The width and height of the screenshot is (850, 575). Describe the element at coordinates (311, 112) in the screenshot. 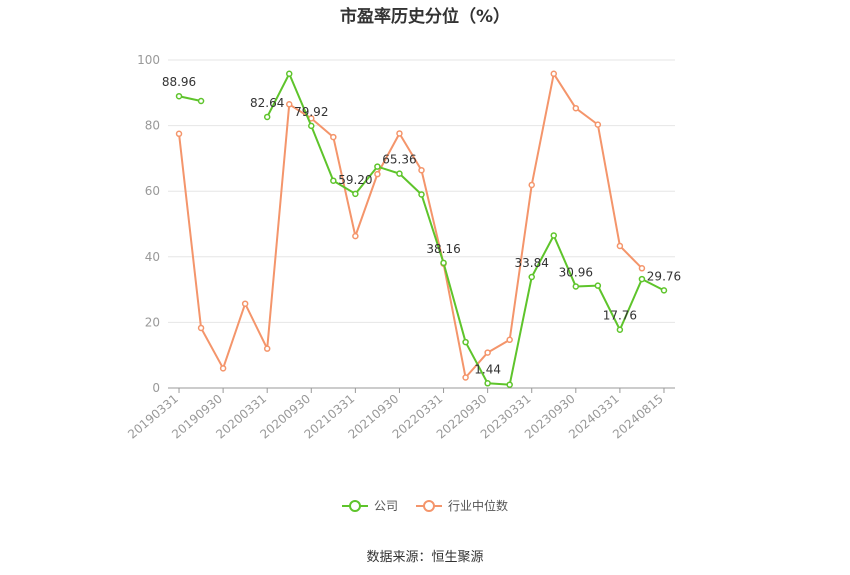

I see `data-label: 79.92` at that location.